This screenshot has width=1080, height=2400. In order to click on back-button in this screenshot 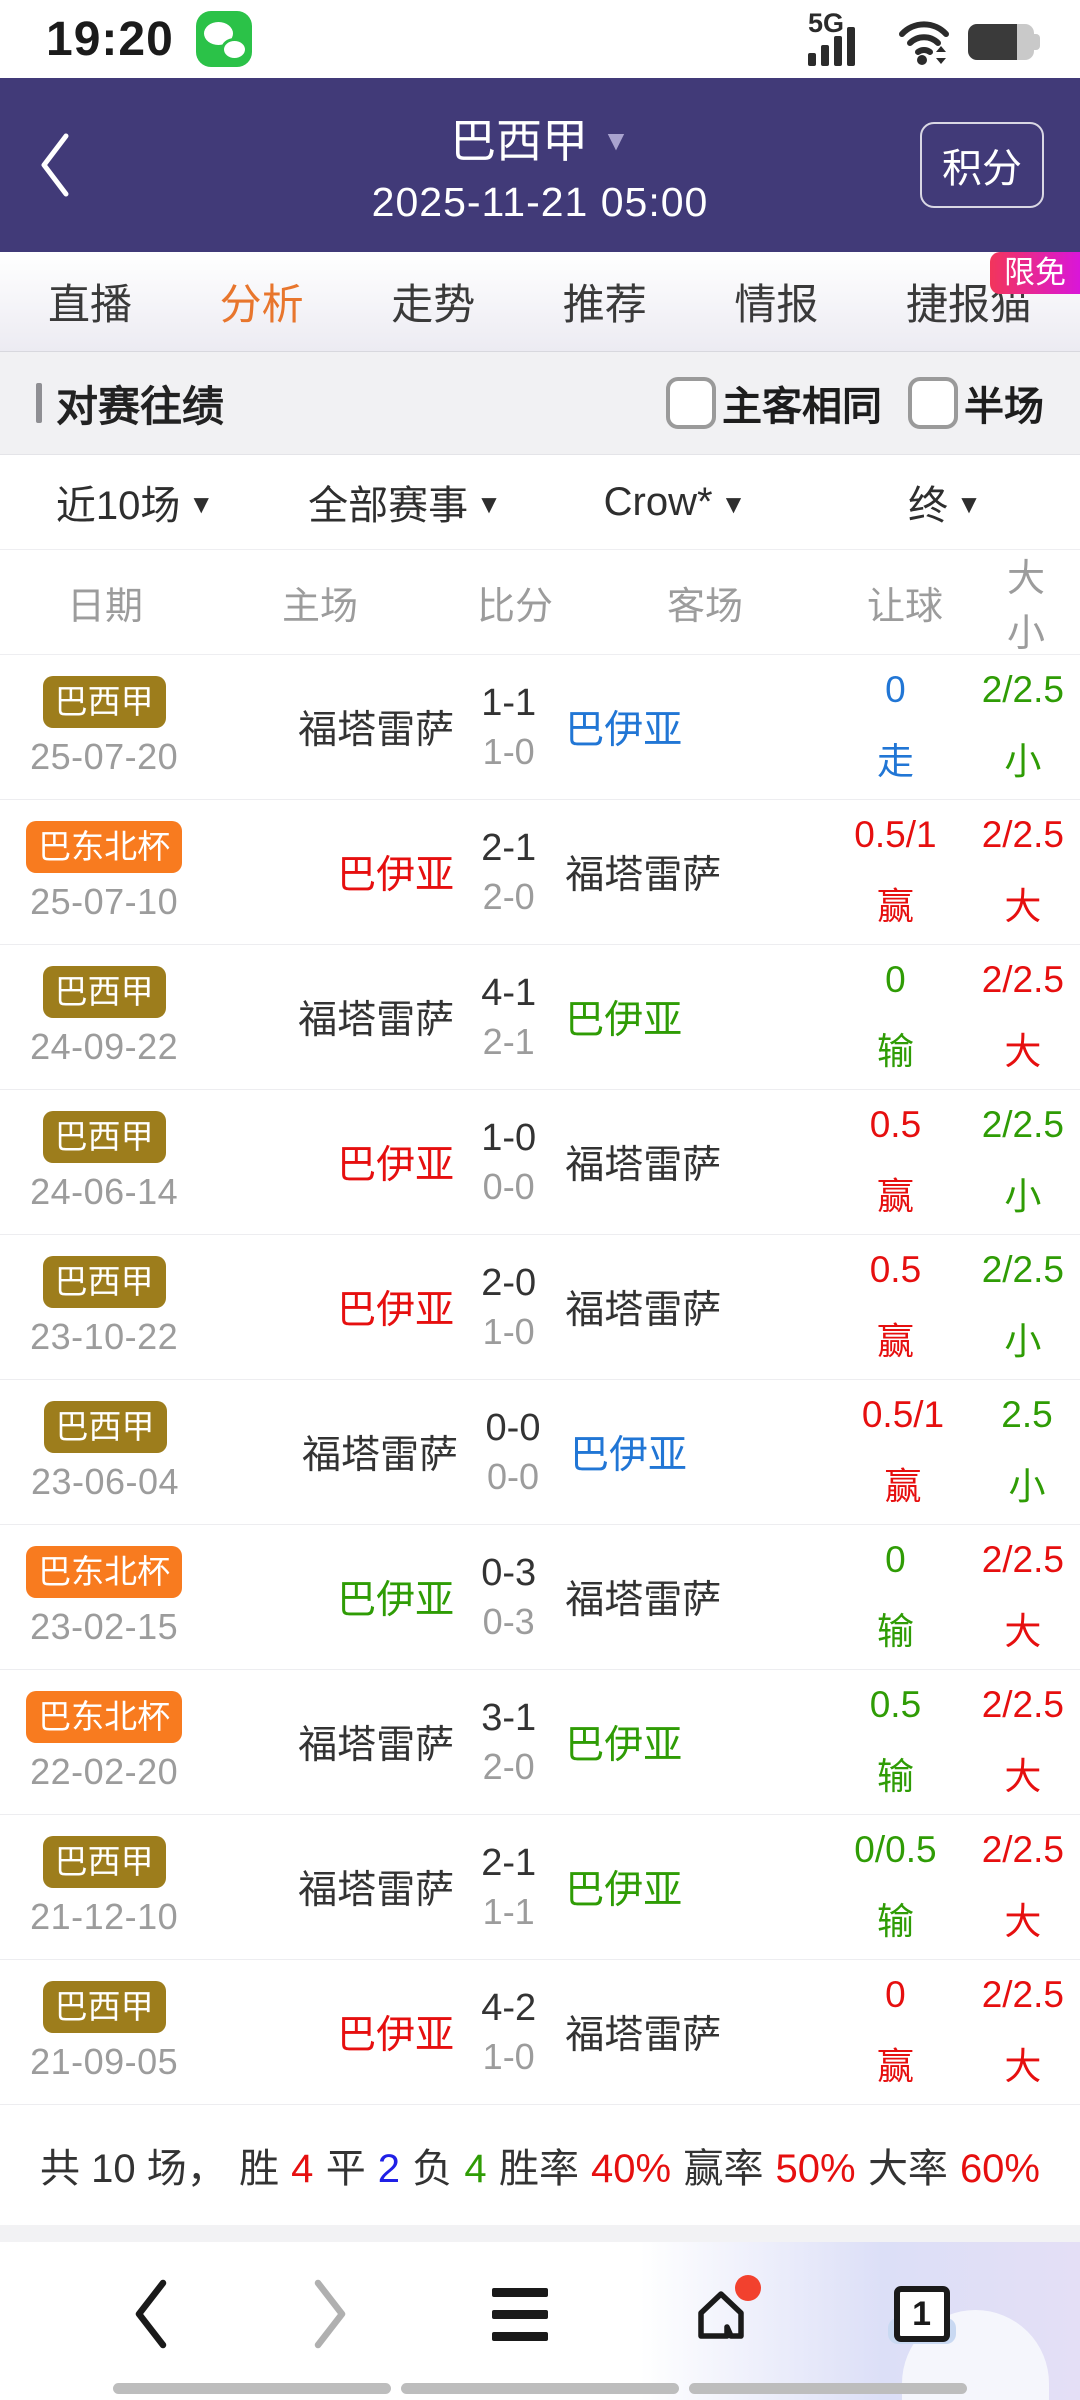, I will do `click(66, 165)`.